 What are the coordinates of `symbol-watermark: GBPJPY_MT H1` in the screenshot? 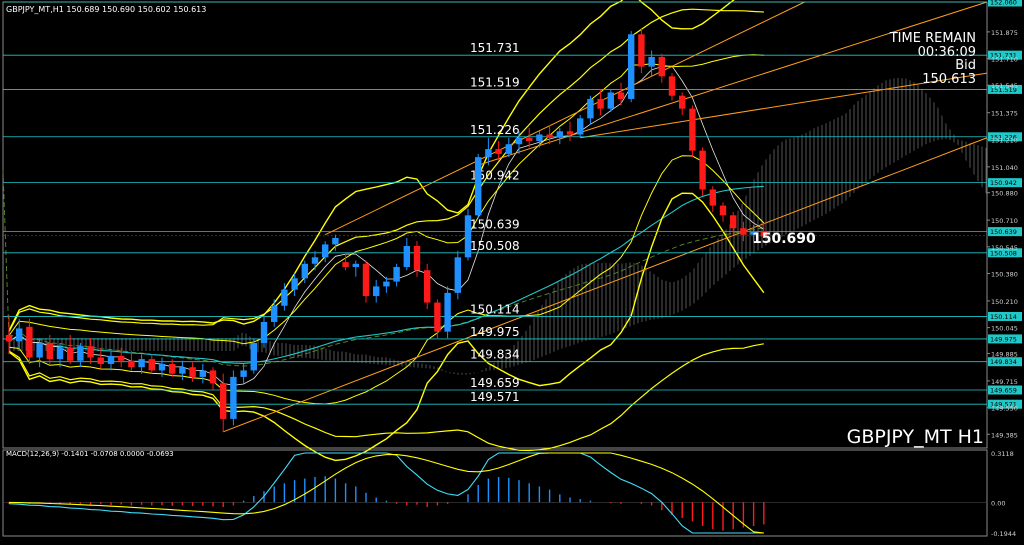 It's located at (915, 437).